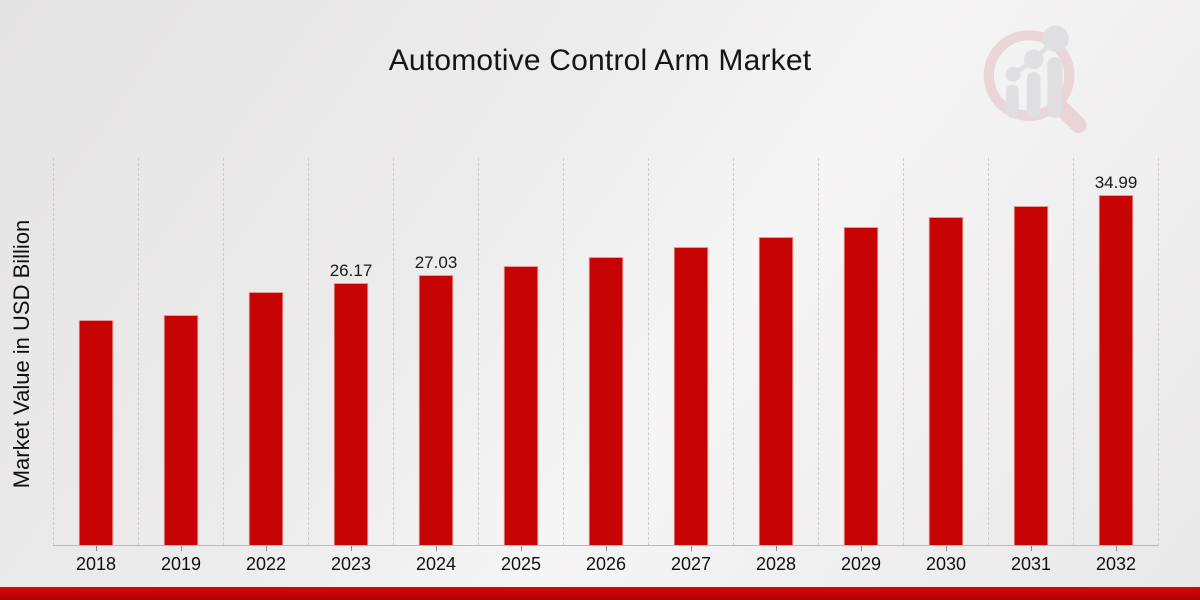 The width and height of the screenshot is (1200, 600). I want to click on bar-slot: 2018, so click(95, 366).